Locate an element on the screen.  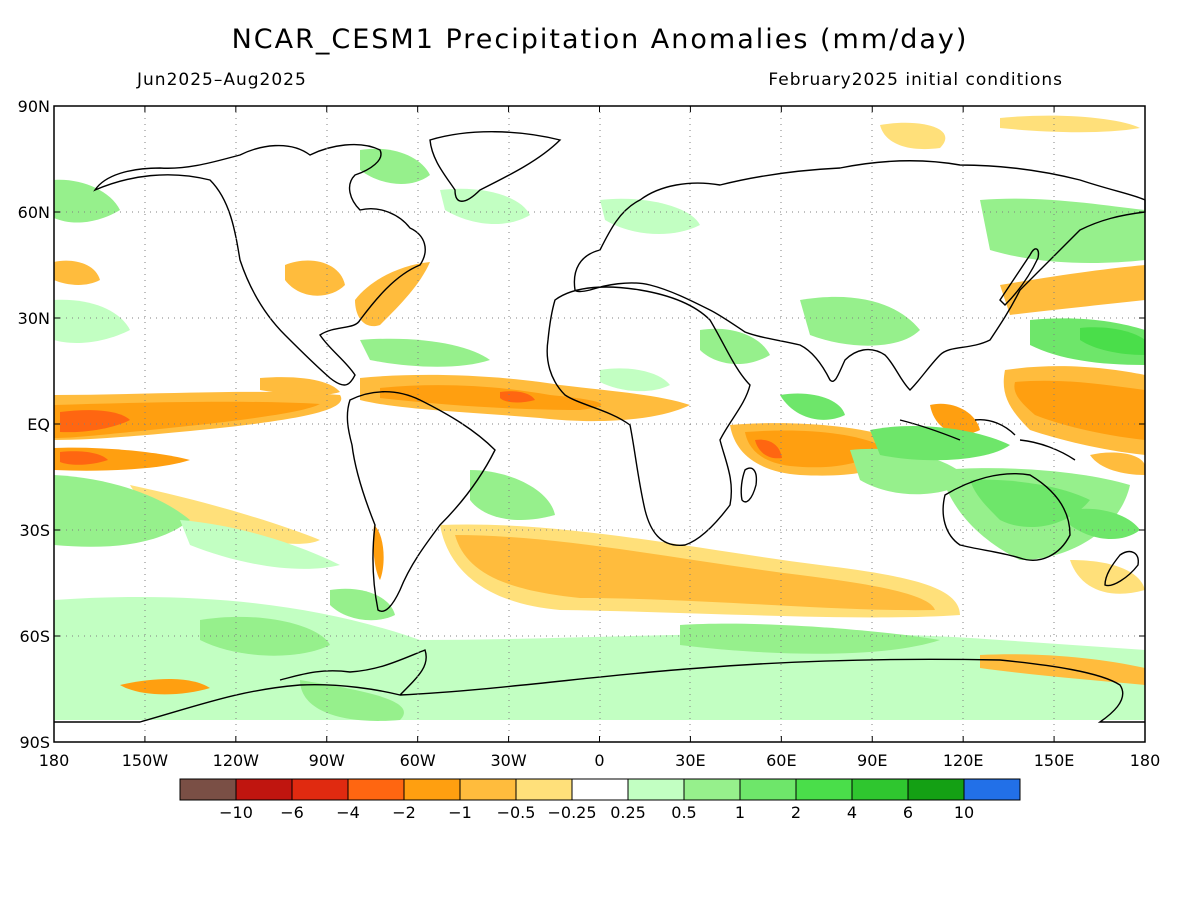
lat-label: EQ is located at coordinates (38, 424).